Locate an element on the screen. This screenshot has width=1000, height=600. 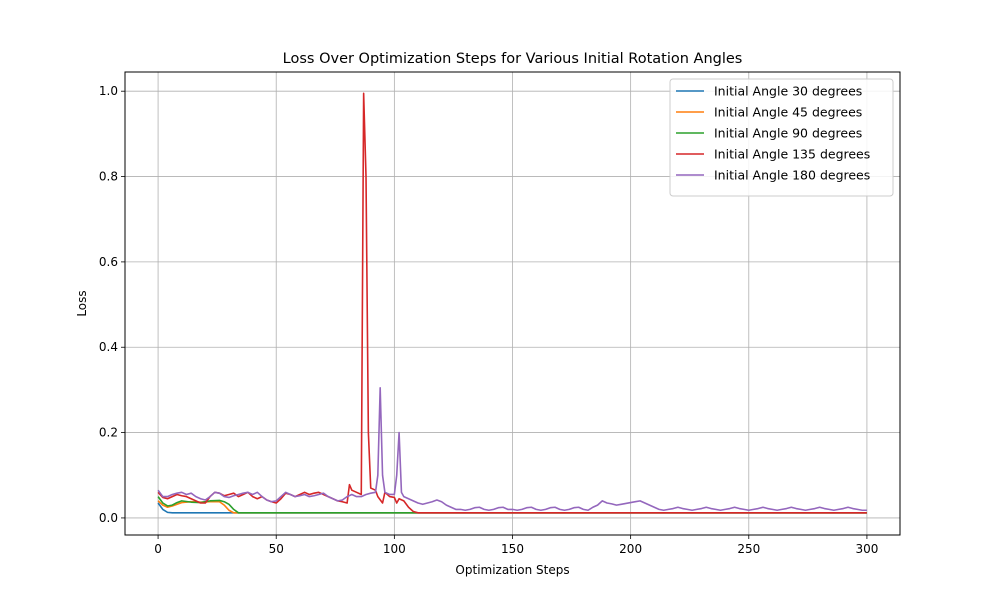
legend-box is located at coordinates (781, 137).